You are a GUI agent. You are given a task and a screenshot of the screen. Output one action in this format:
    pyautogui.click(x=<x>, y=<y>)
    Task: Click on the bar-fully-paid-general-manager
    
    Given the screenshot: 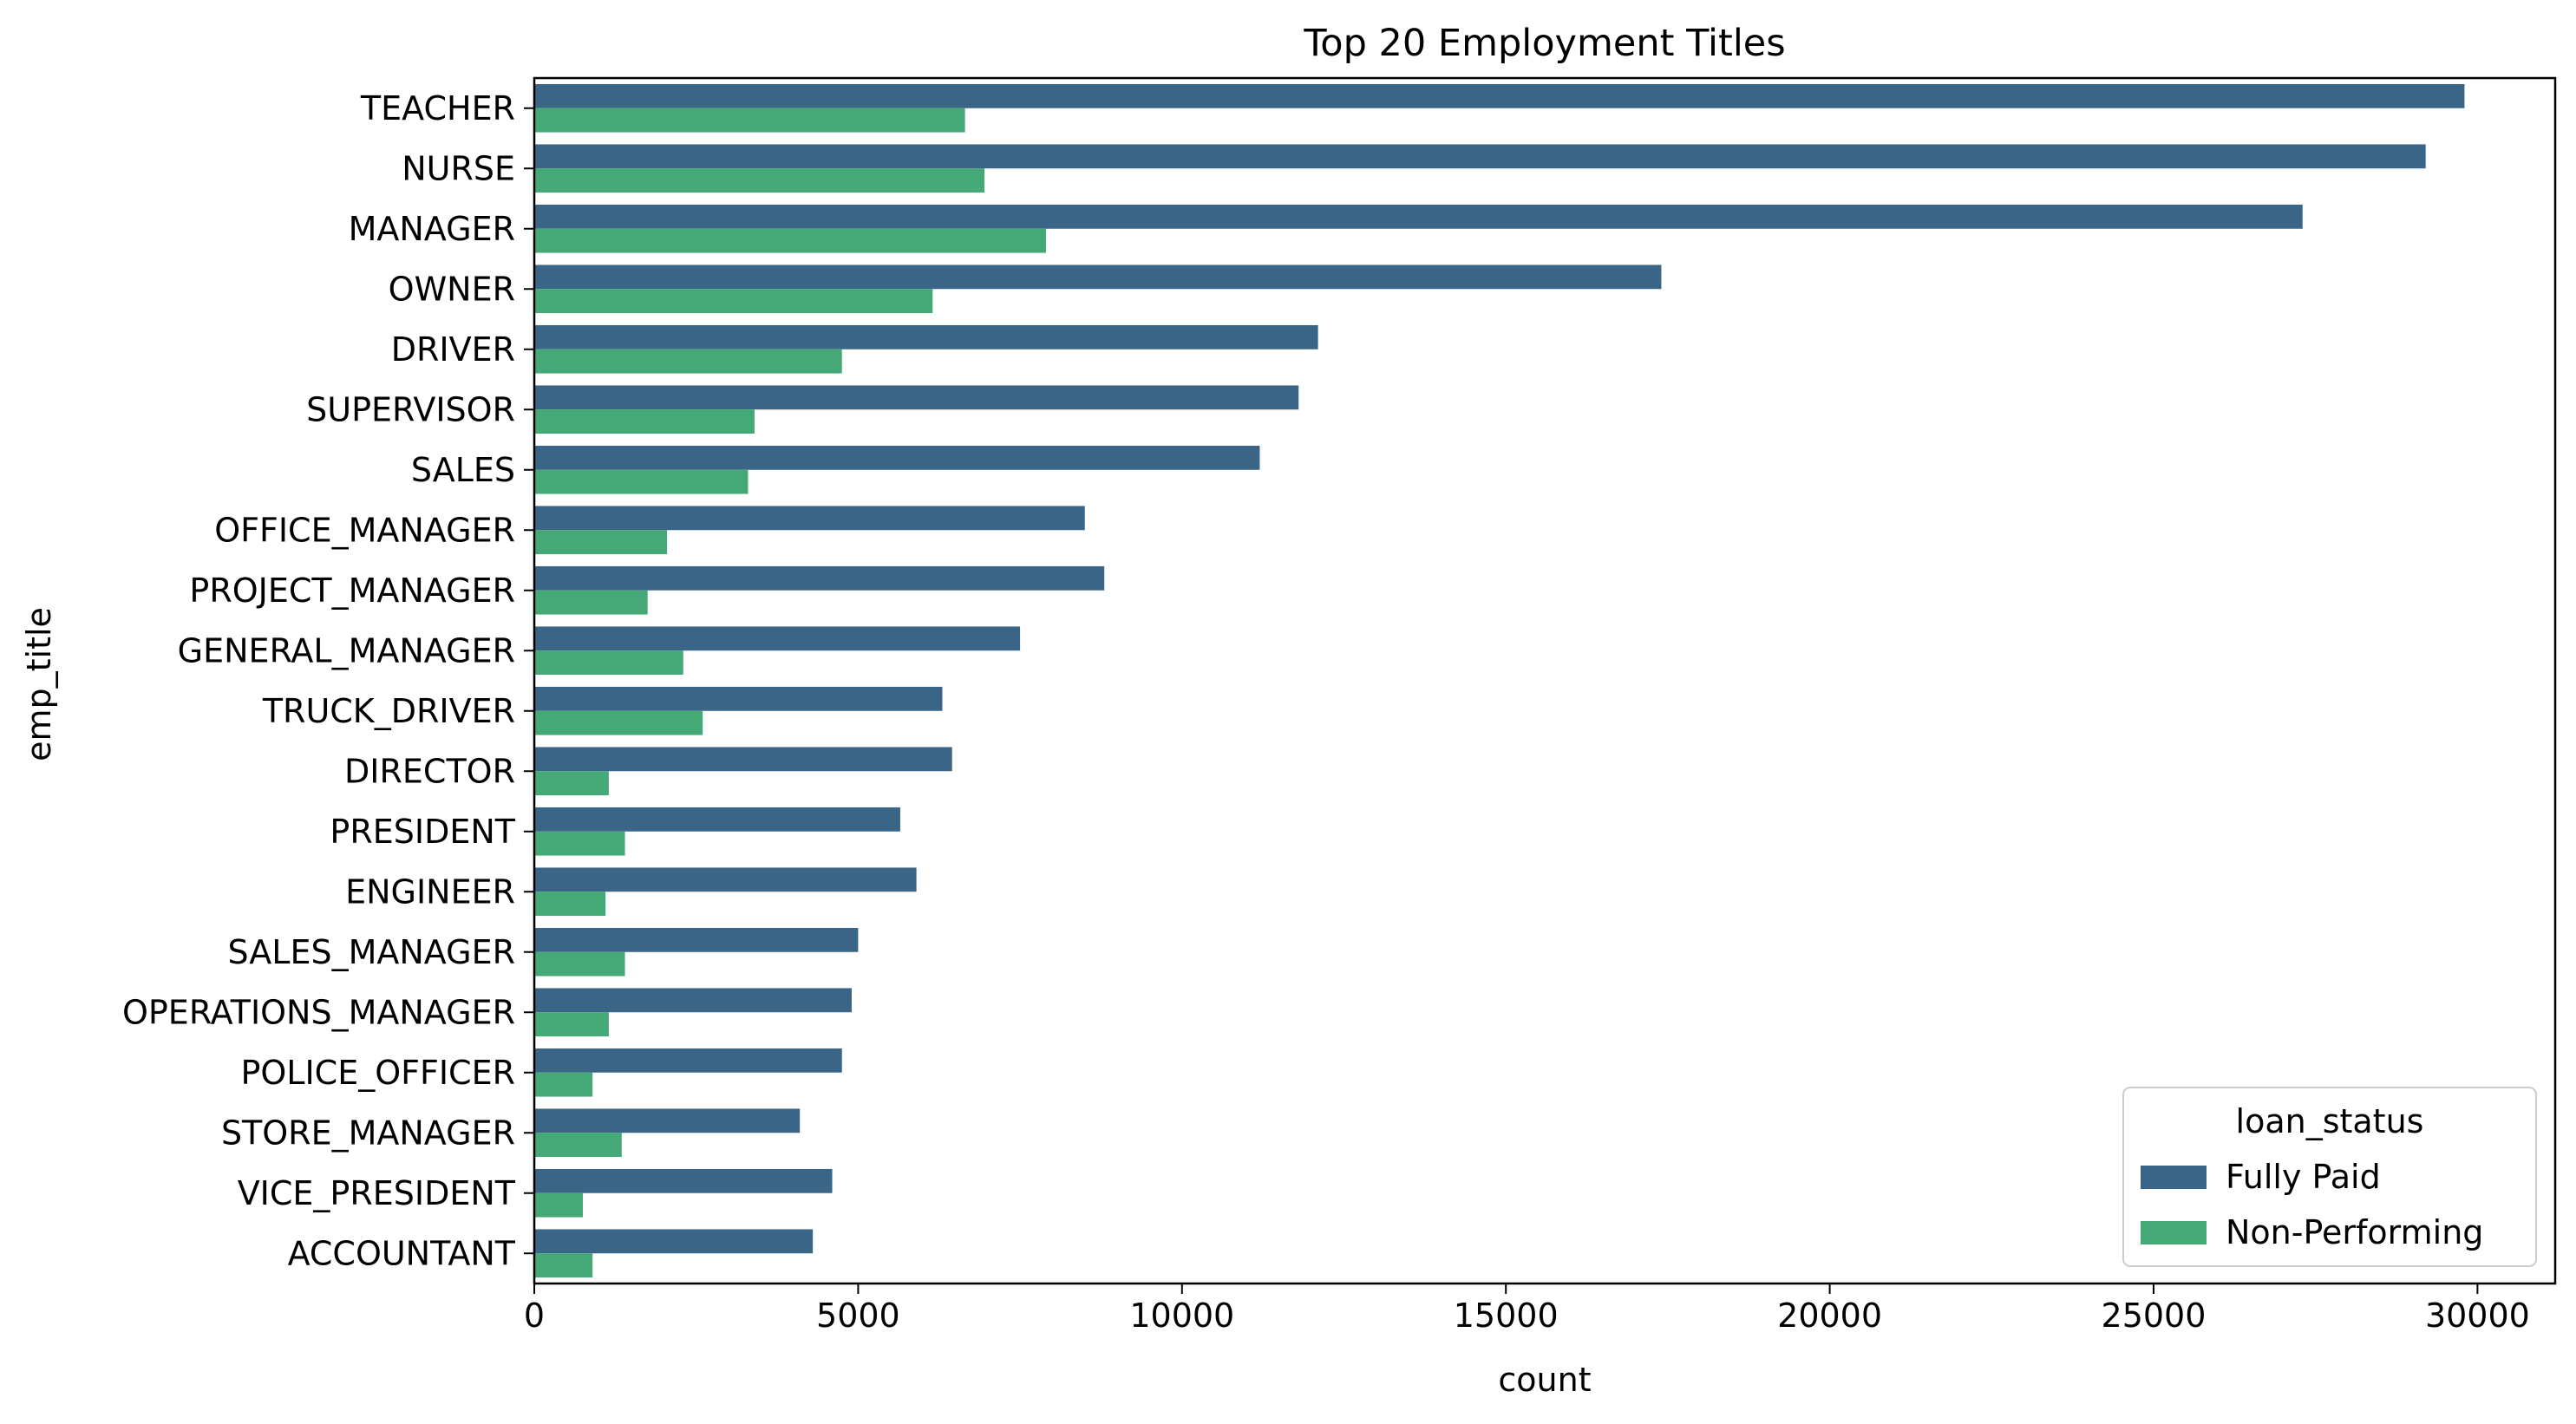 What is the action you would take?
    pyautogui.click(x=777, y=638)
    